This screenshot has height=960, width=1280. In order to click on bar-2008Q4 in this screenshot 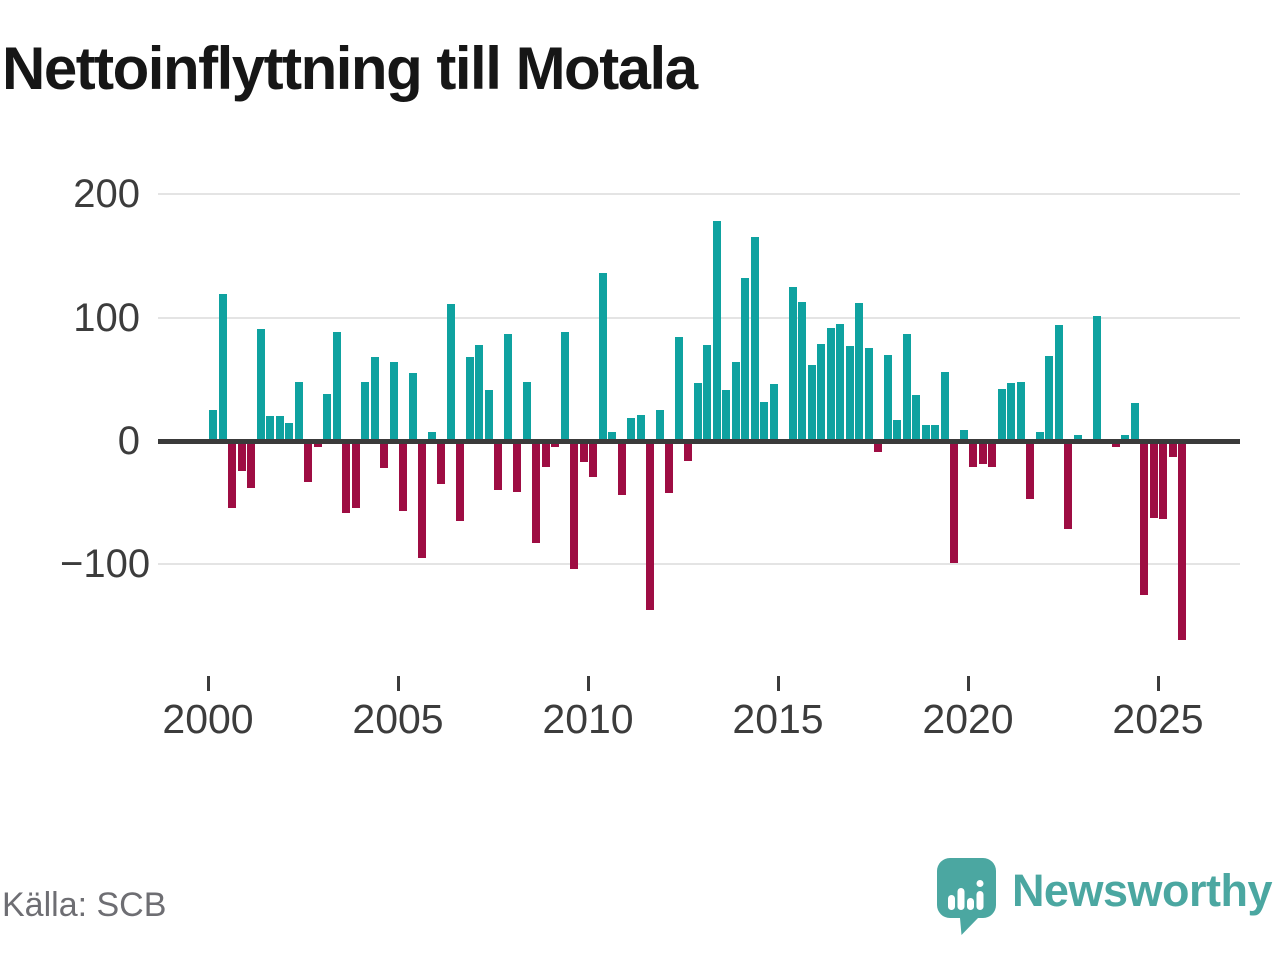, I will do `click(545, 454)`.